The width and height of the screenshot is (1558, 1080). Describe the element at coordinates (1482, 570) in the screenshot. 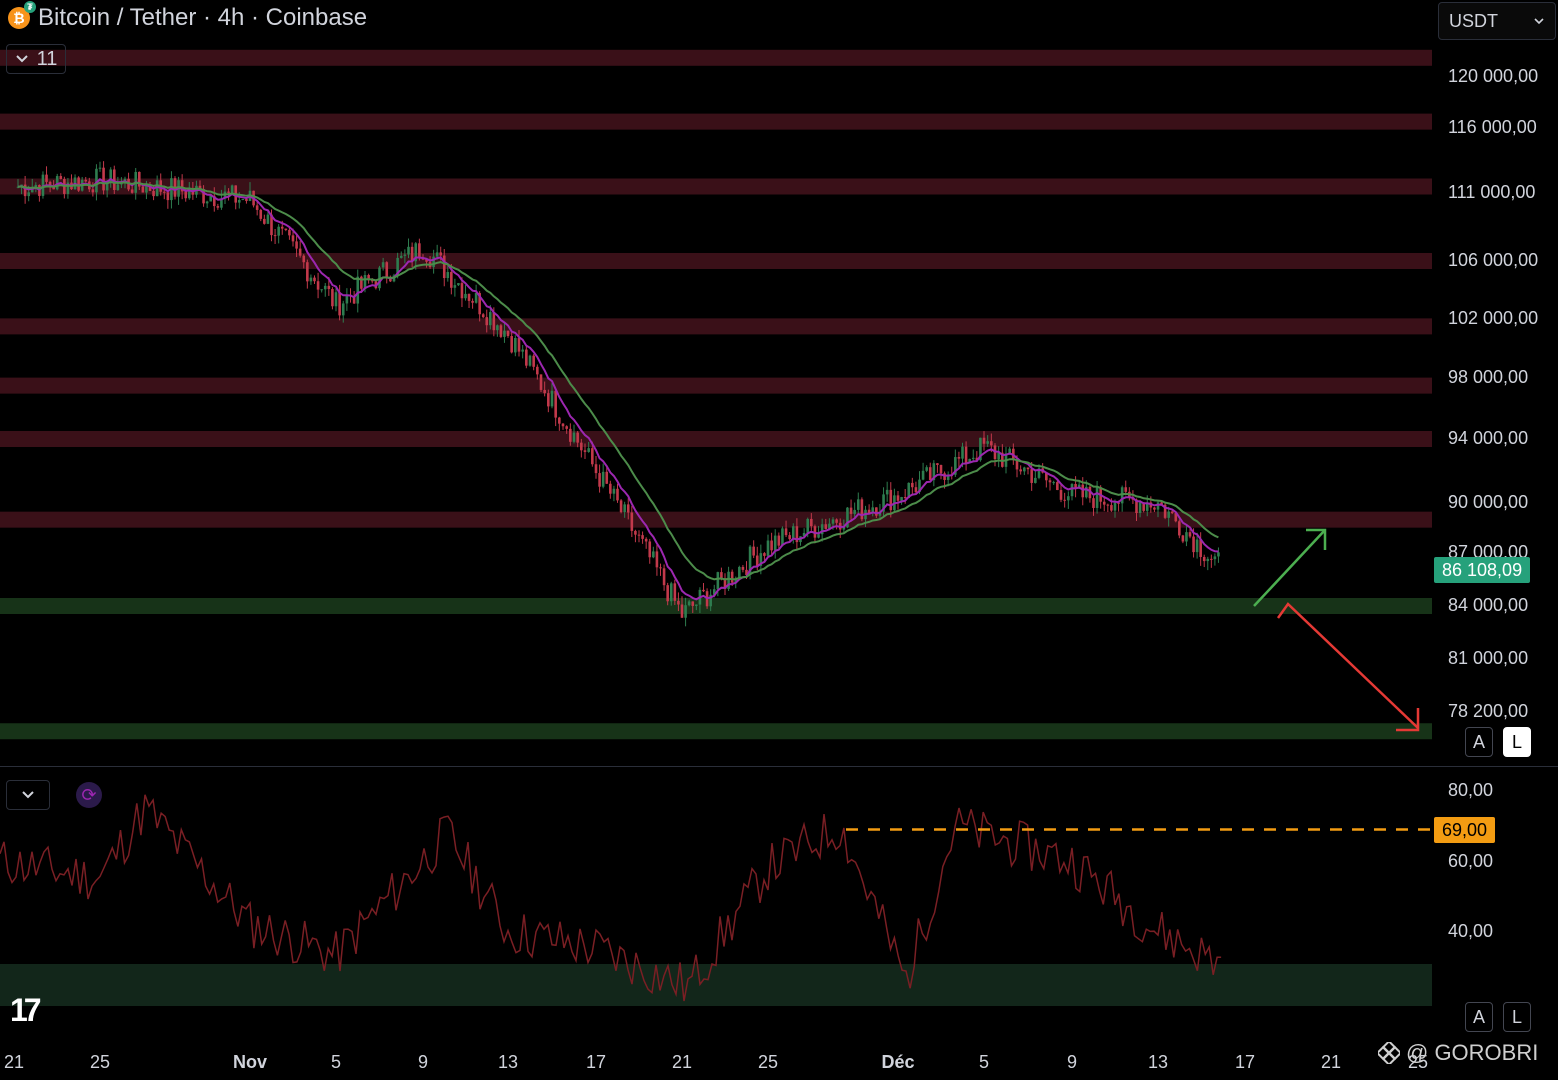

I see `current-price-badge: 86 108,09` at that location.